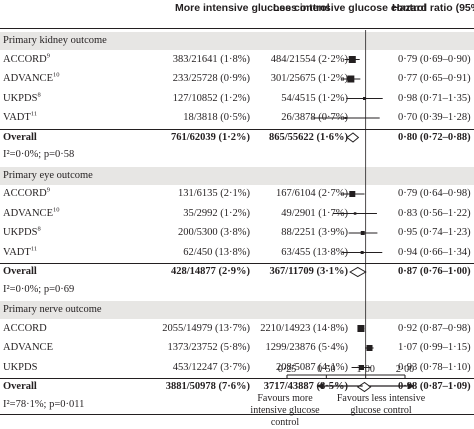  Describe the element at coordinates (305, 386) in the screenshot. I see `overall-less-cell: 3717/43887 (8·5%)` at that location.